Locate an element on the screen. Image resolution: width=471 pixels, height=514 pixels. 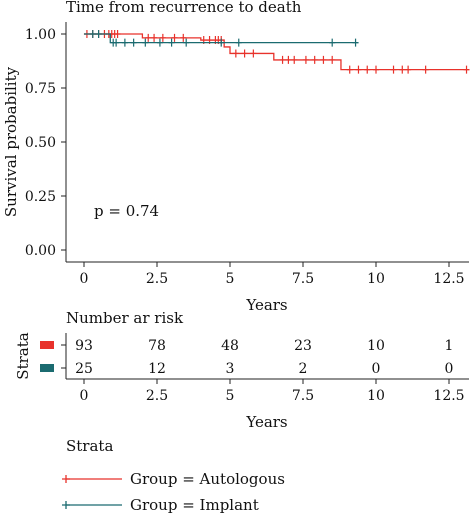
survival-curves is located at coordinates (276, 52).